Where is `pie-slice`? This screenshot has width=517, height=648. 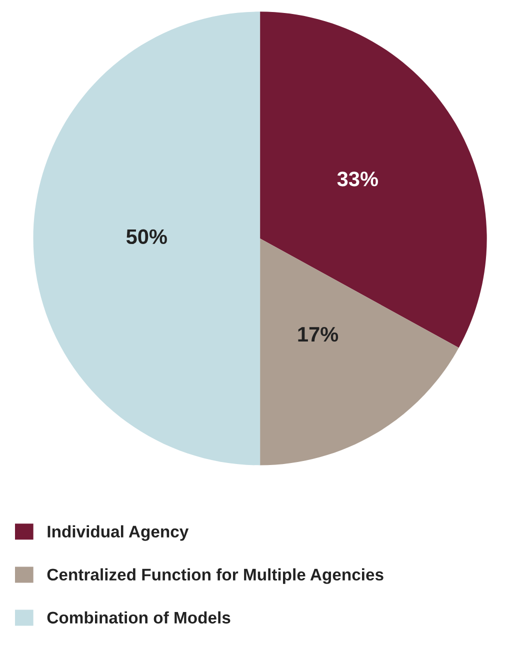 pie-slice is located at coordinates (359, 352).